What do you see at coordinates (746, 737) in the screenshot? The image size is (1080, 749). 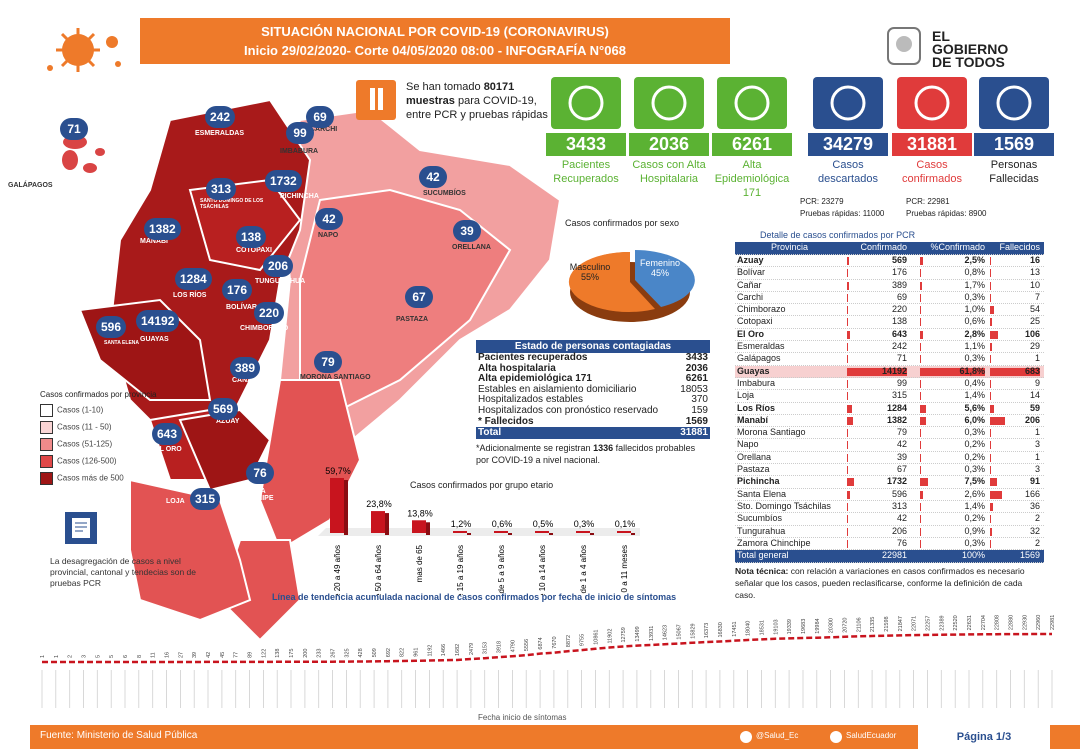 I see `twitter-icon` at bounding box center [746, 737].